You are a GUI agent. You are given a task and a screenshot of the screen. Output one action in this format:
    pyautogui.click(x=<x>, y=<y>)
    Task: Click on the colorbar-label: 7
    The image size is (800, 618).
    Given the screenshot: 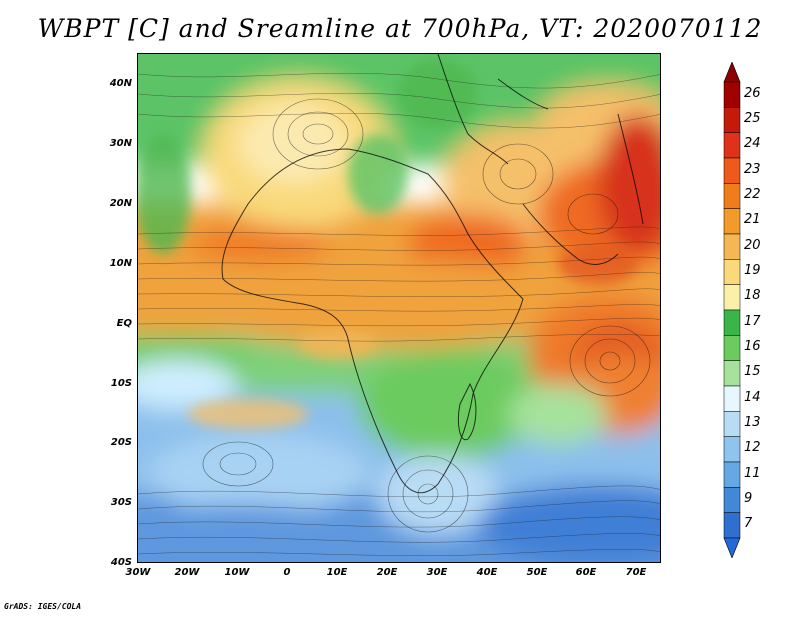 What is the action you would take?
    pyautogui.click(x=748, y=524)
    